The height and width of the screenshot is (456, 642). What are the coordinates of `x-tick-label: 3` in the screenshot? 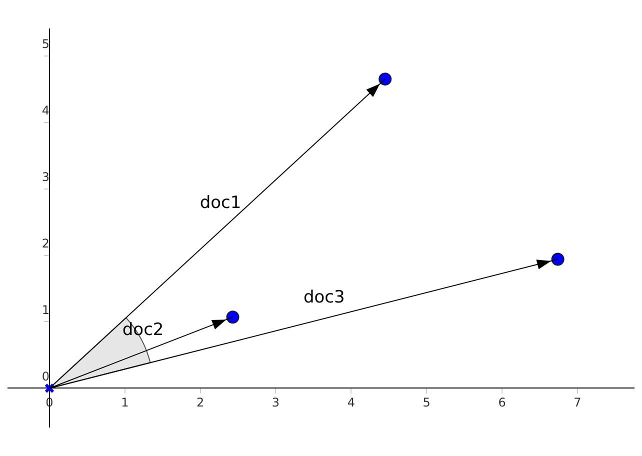 It's located at (276, 403).